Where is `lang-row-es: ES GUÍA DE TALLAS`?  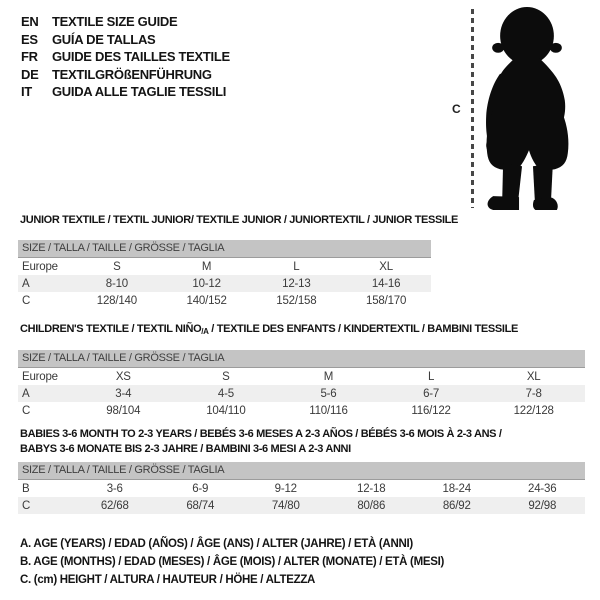 lang-row-es: ES GUÍA DE TALLAS is located at coordinates (125, 40).